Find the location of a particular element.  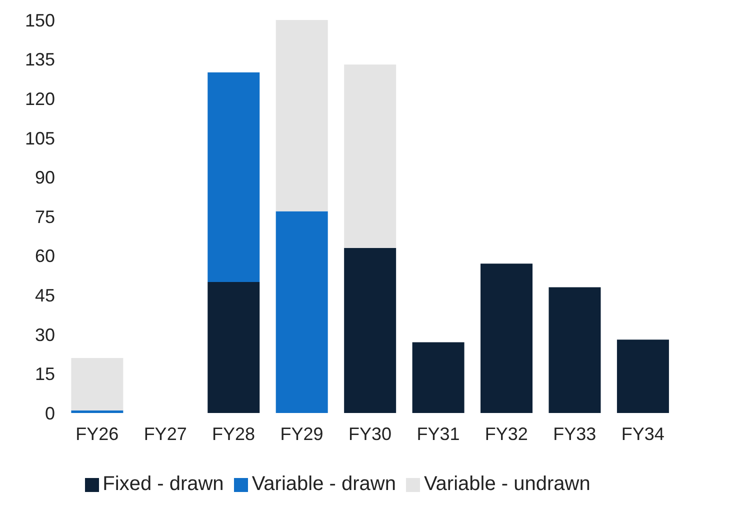

y-tick-label: 150 is located at coordinates (39, 20).